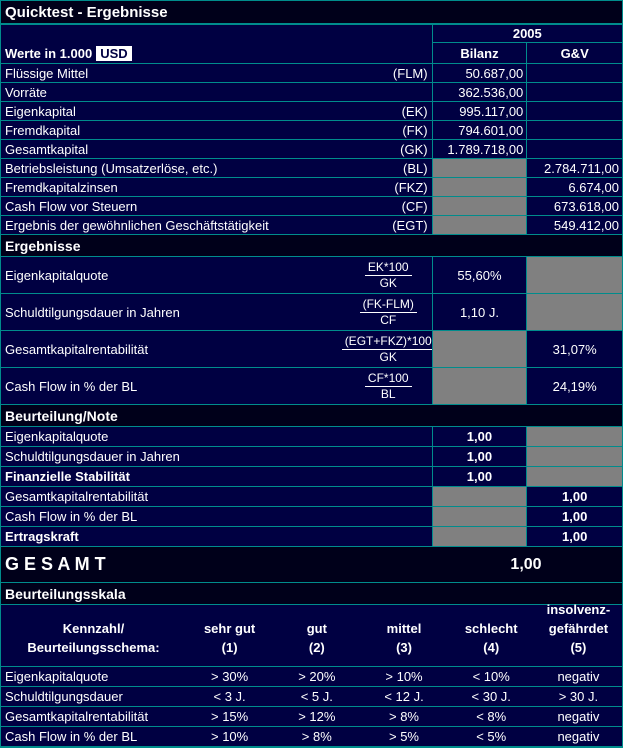 This screenshot has width=623, height=748. What do you see at coordinates (57, 676) in the screenshot?
I see `scale-row-label: Eigenkapitalquote` at bounding box center [57, 676].